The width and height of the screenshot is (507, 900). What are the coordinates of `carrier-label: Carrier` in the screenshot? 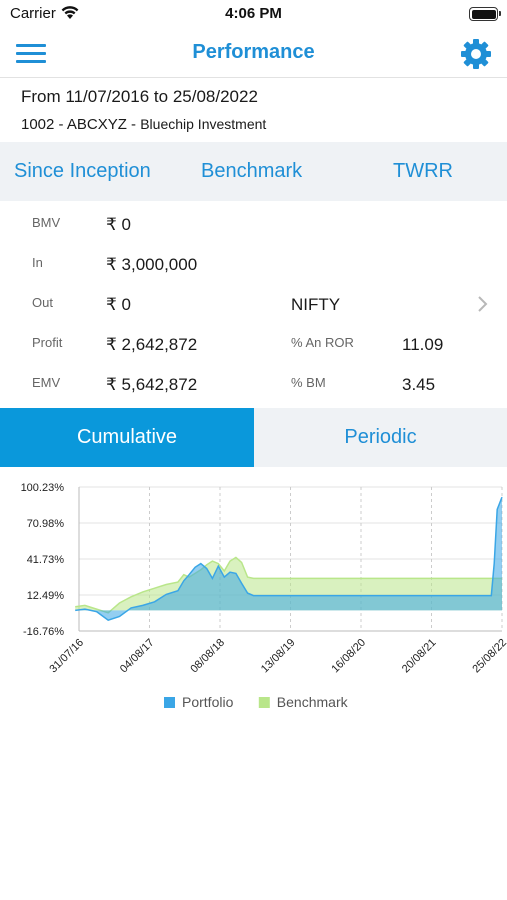 It's located at (33, 13).